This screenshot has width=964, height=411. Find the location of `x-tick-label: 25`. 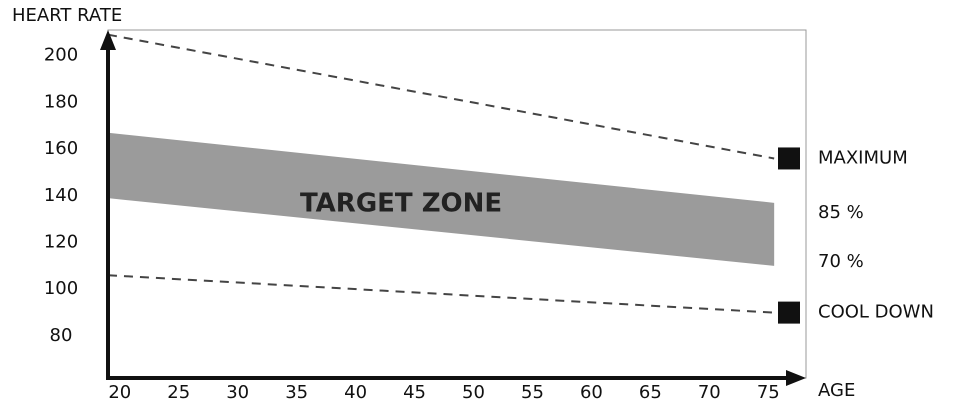

x-tick-label: 25 is located at coordinates (178, 392).